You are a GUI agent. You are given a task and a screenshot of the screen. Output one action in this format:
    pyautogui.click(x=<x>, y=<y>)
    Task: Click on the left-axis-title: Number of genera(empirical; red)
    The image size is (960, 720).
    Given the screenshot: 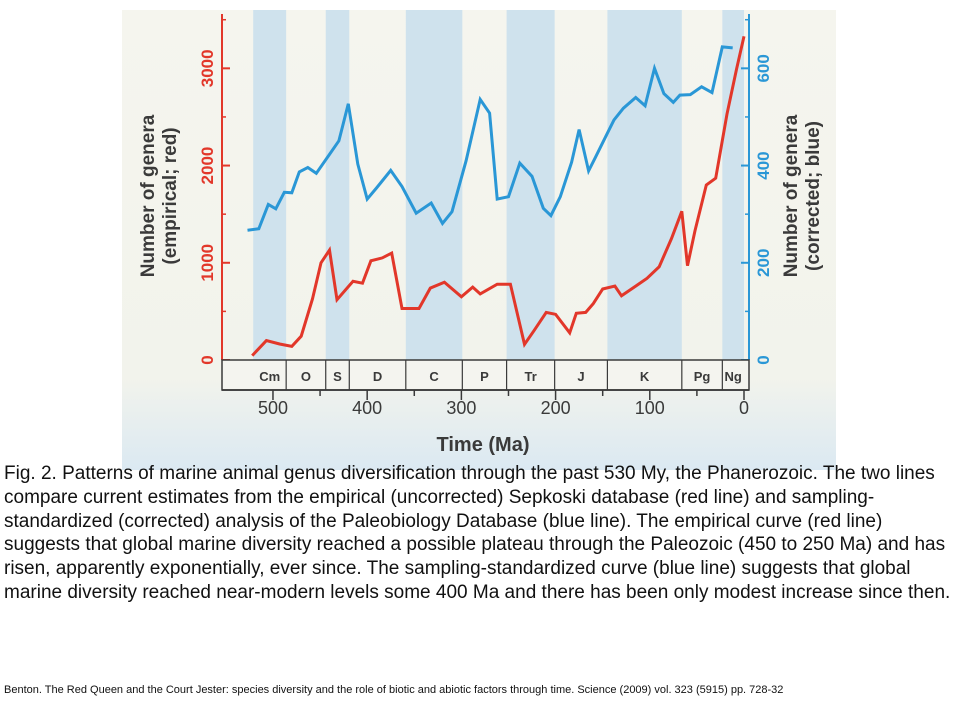 What is the action you would take?
    pyautogui.click(x=159, y=195)
    